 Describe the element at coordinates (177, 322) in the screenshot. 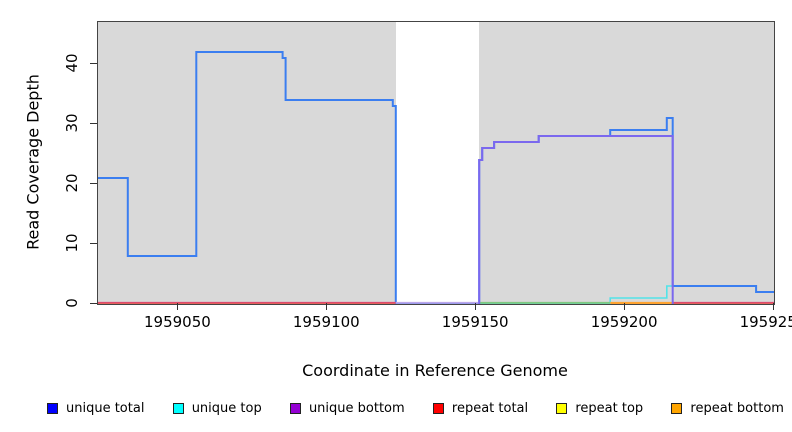

I see `x-tick-label: 1959050` at that location.